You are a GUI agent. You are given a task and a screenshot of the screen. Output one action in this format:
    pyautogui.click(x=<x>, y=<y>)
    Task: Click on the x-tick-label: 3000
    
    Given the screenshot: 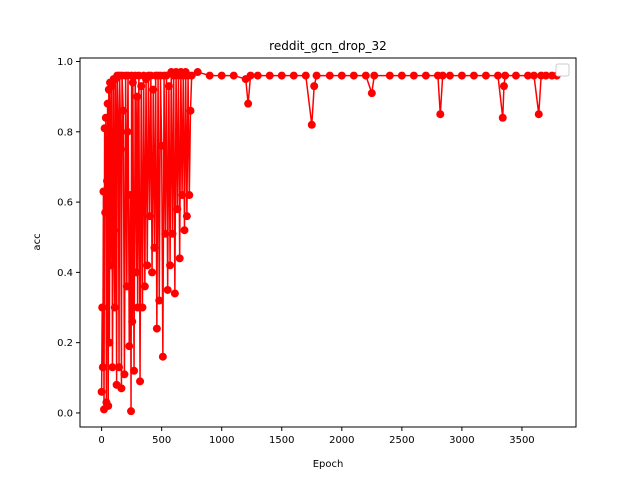 What is the action you would take?
    pyautogui.click(x=461, y=440)
    